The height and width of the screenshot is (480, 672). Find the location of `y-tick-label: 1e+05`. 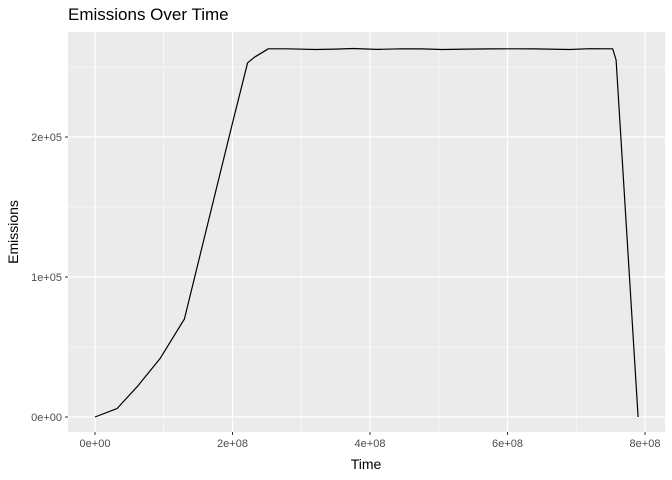

y-tick-label: 1e+05 is located at coordinates (46, 278).